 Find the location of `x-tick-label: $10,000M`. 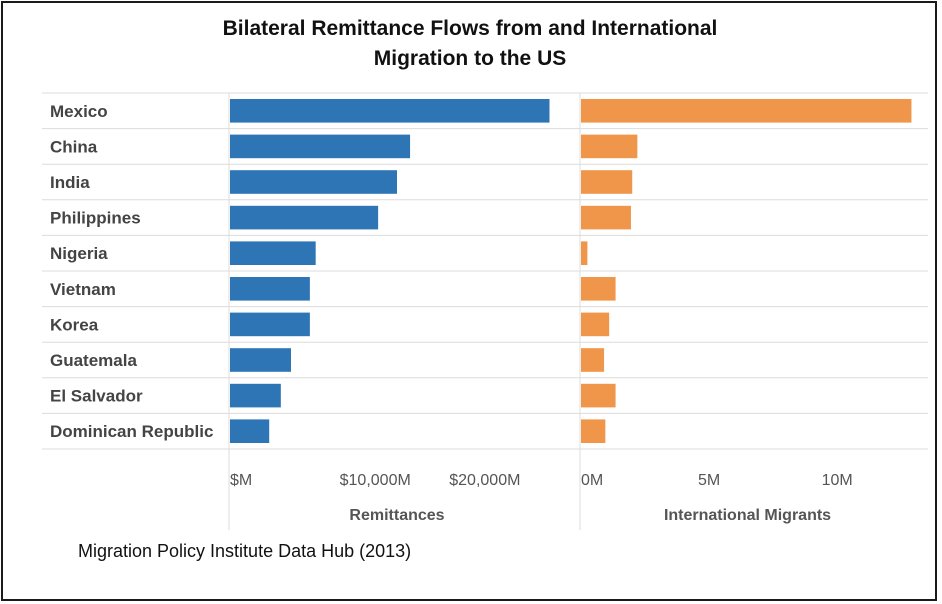

x-tick-label: $10,000M is located at coordinates (375, 480).